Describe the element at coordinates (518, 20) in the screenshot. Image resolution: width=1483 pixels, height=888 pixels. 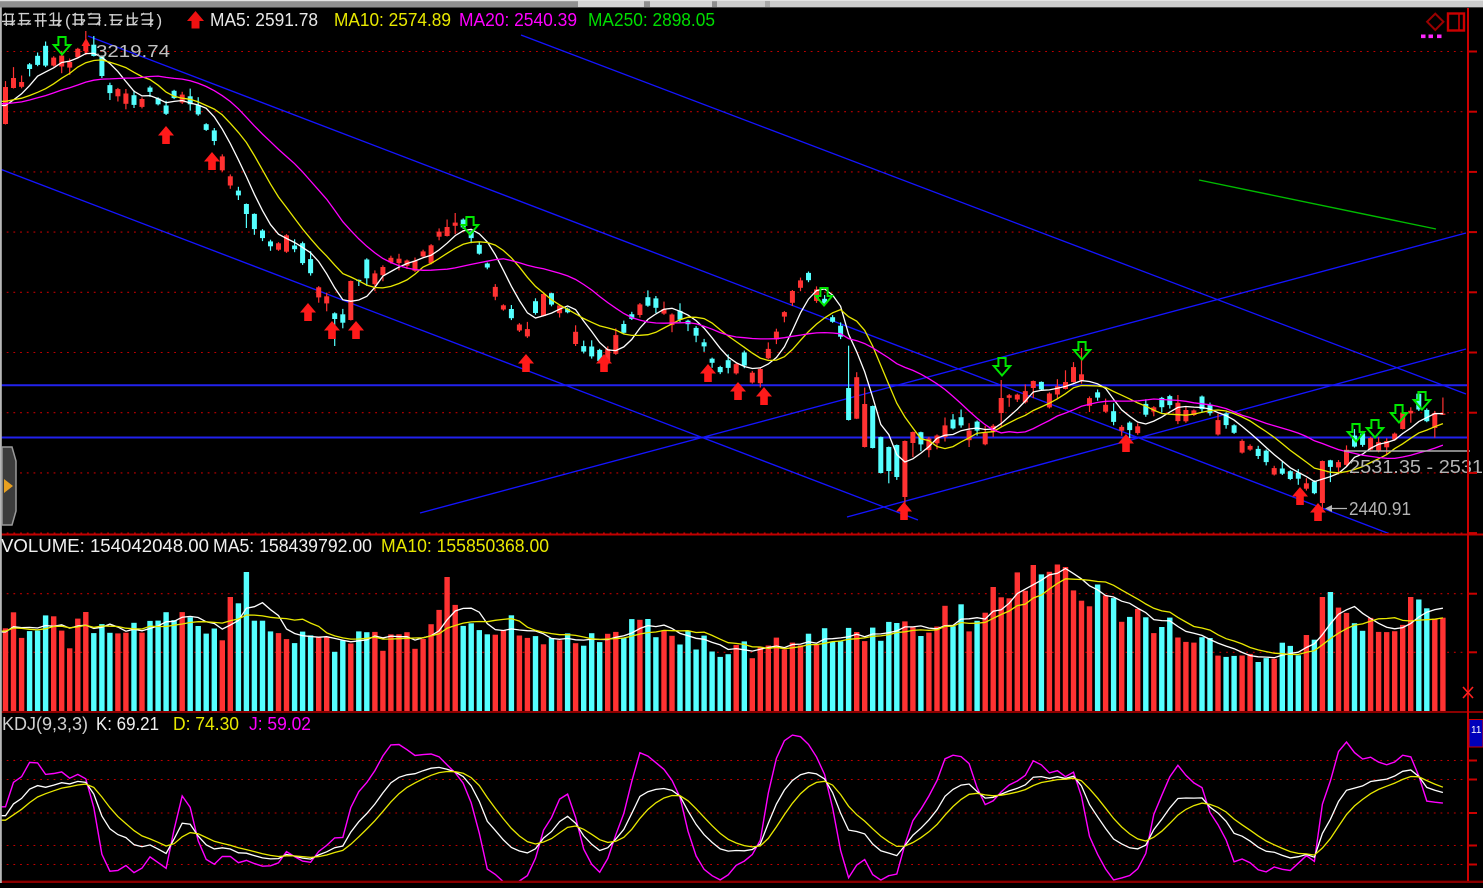
I see `svg-text: MA20: 2540.39` at that location.